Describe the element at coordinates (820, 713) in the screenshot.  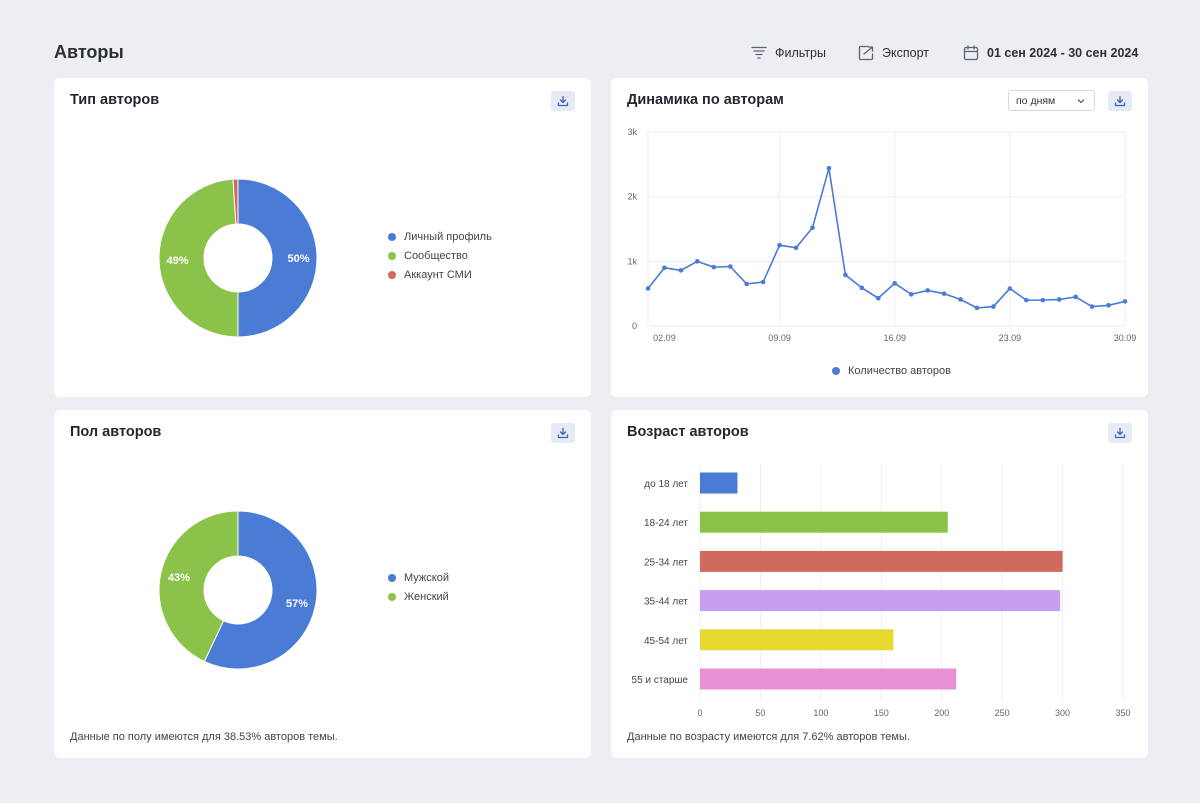
I see `x-tick-label: 100` at that location.